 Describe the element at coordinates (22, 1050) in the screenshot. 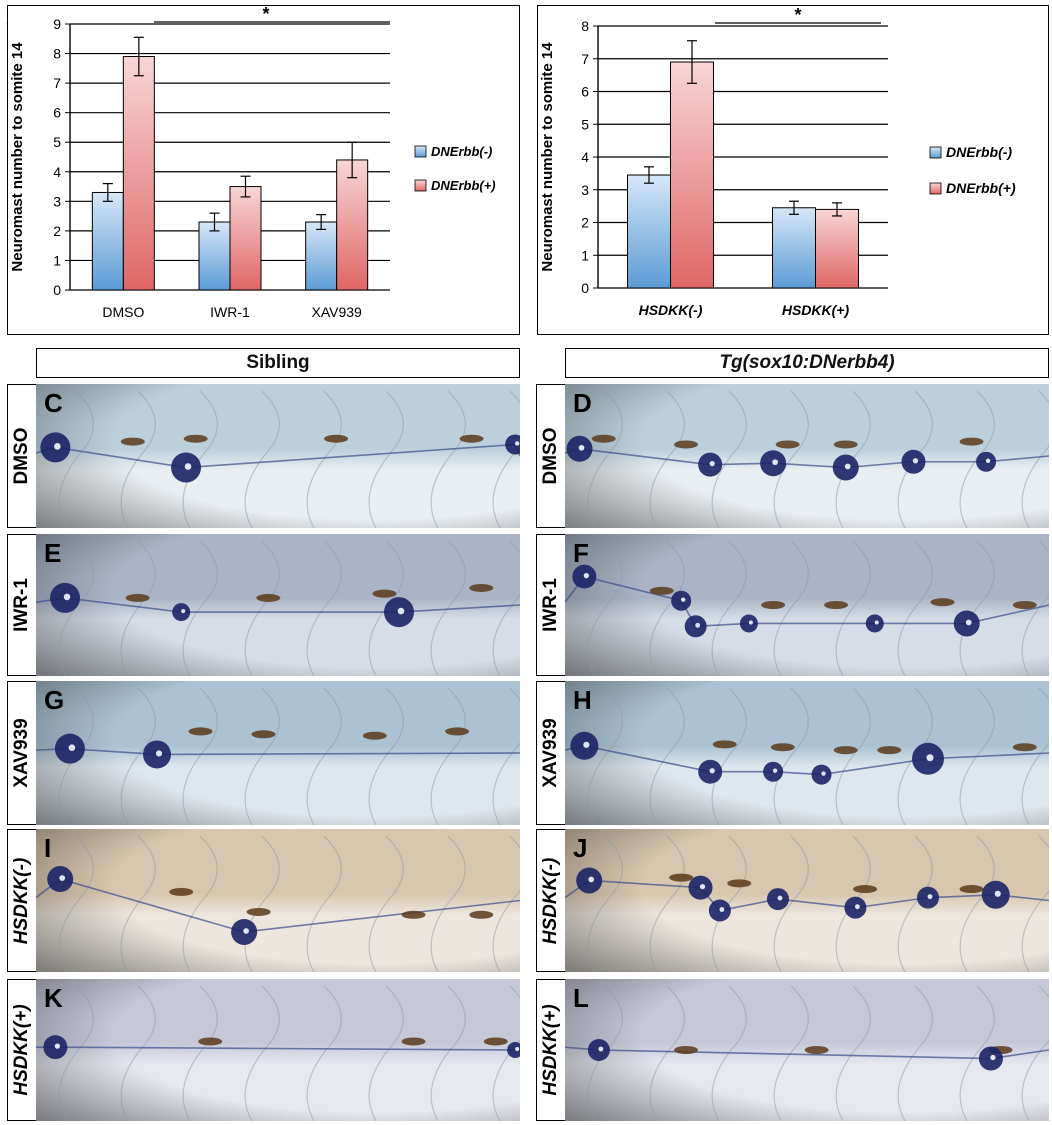

I see `row-label: HSDKK(+)` at that location.